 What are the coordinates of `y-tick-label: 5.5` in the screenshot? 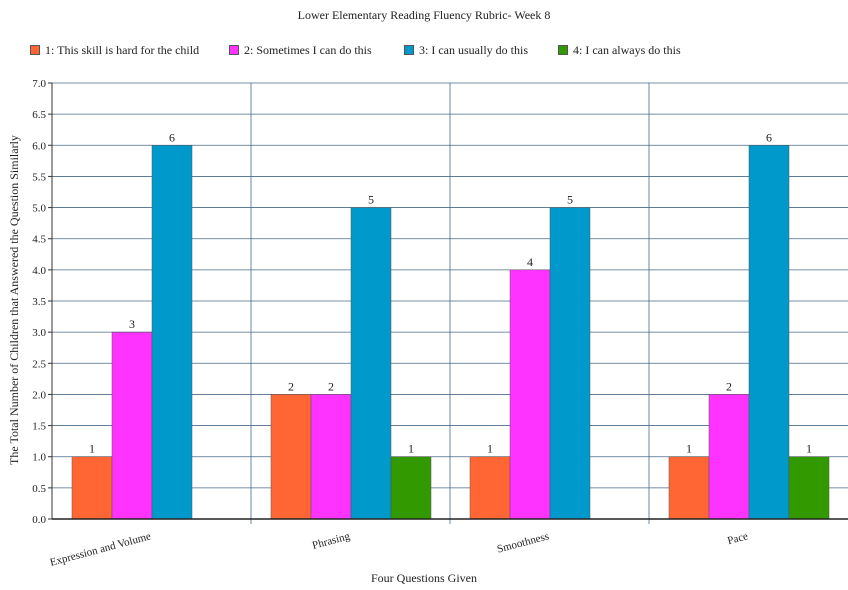 It's located at (39, 177).